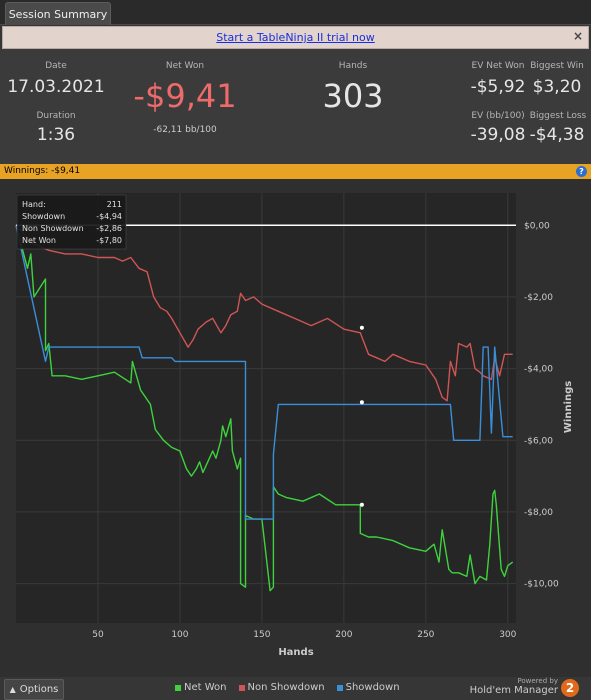  Describe the element at coordinates (361, 327) in the screenshot. I see `marker-non-showdown` at that location.